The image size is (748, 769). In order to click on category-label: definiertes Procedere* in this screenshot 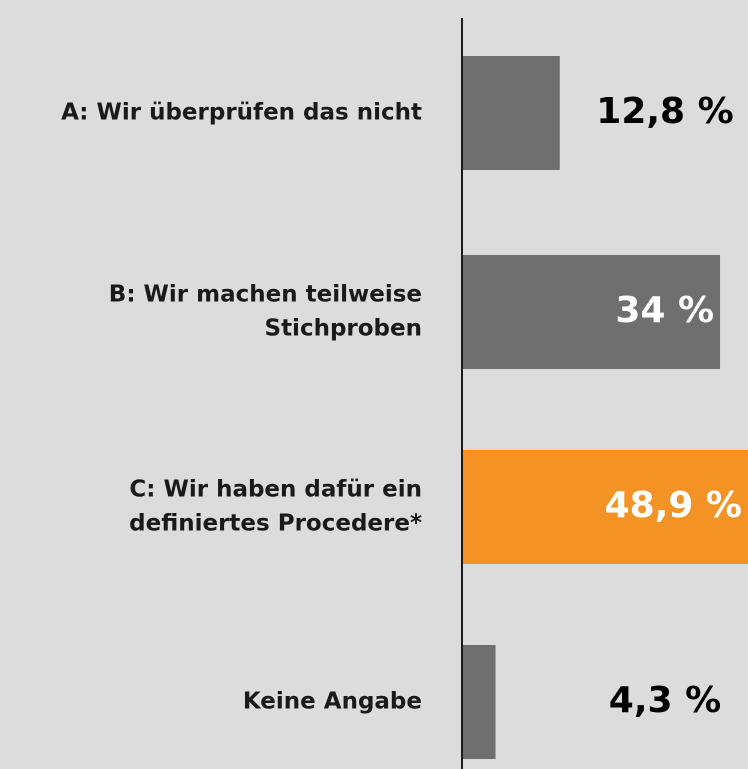, I will do `click(275, 524)`.